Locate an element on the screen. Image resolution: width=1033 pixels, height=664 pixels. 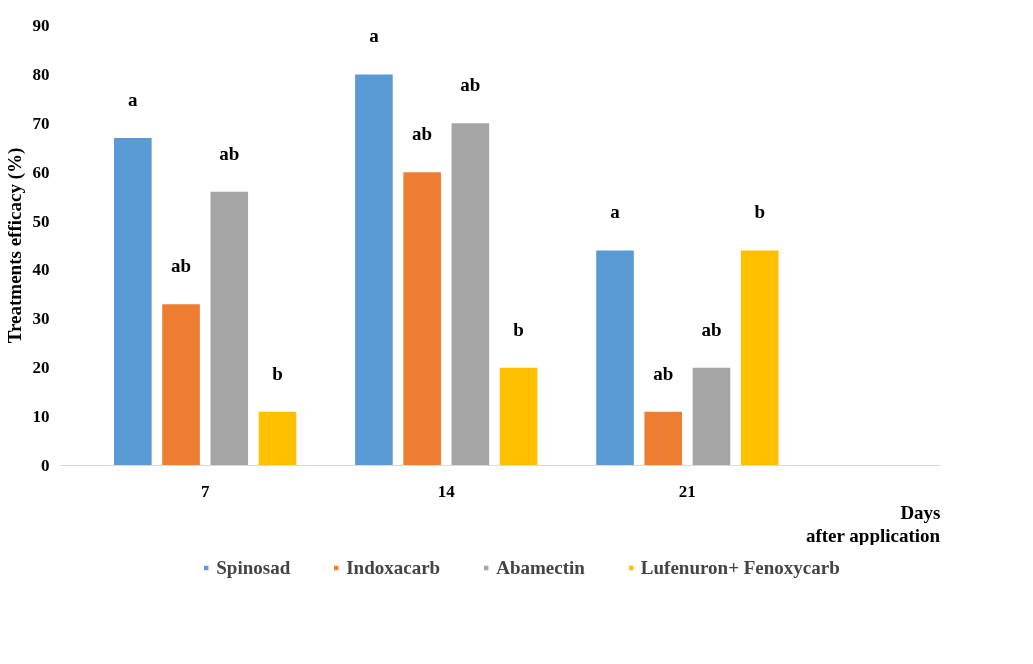
legend-label: Lufenuron+ Fenoxycarb is located at coordinates (740, 567).